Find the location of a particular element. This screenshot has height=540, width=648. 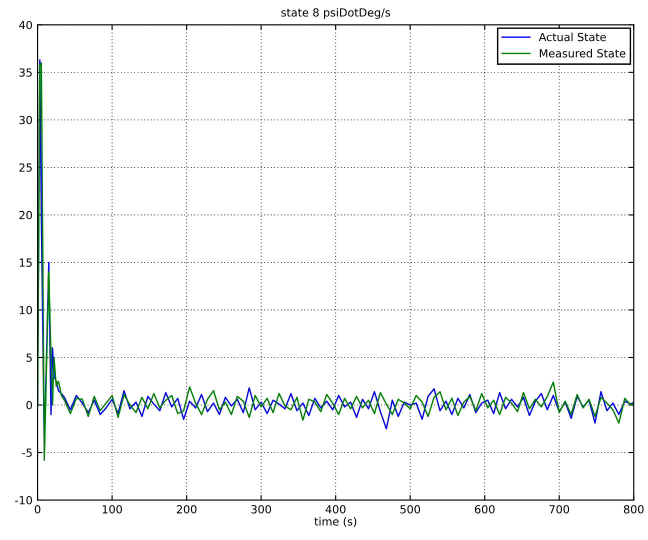

y-tick-label: 15 is located at coordinates (26, 262).